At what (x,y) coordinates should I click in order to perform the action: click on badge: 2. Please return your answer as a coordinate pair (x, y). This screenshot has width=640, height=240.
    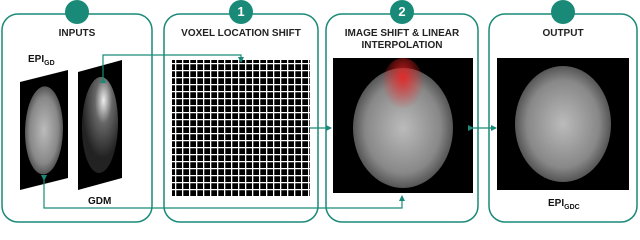
    Looking at the image, I should click on (402, 11).